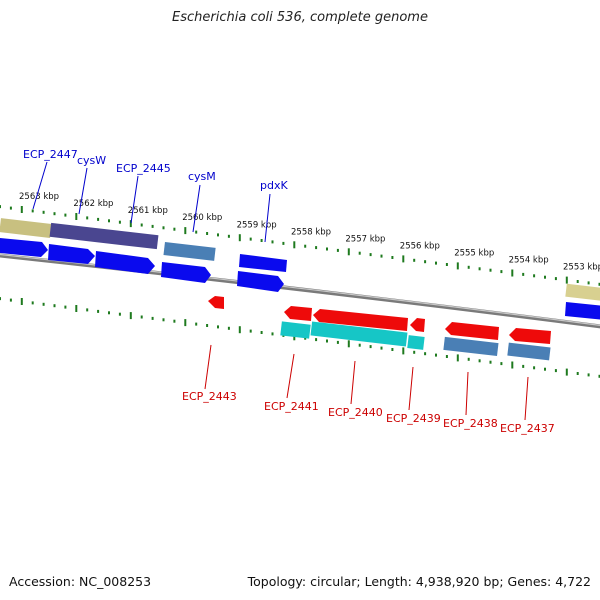 Image resolution: width=600 pixels, height=600 pixels. I want to click on gene-label: ECP_2438, so click(470, 423).